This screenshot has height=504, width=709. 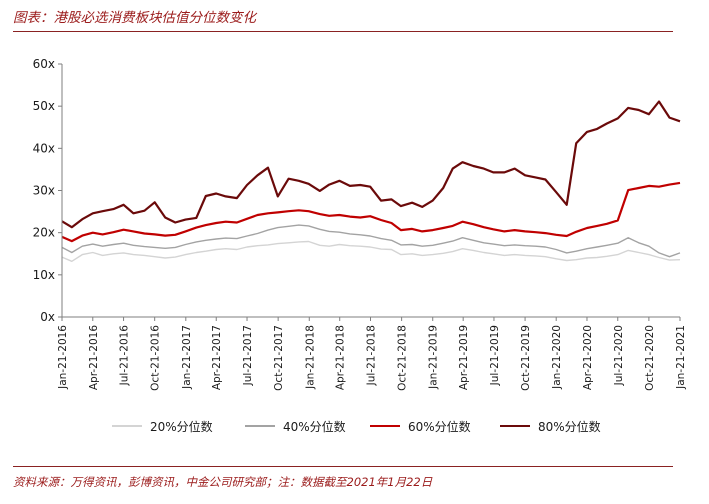 I want to click on y-tick-label: 60x, so click(x=44, y=64).